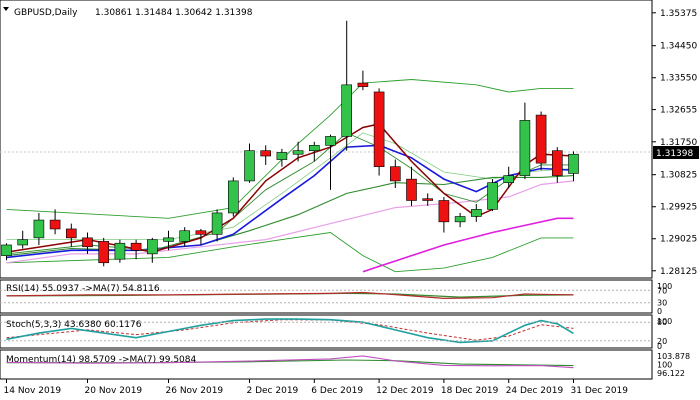 This screenshot has width=700, height=400. I want to click on momentum-label: Momentum(14) 98.5709 ->MA(7) 99.5084, so click(101, 360).